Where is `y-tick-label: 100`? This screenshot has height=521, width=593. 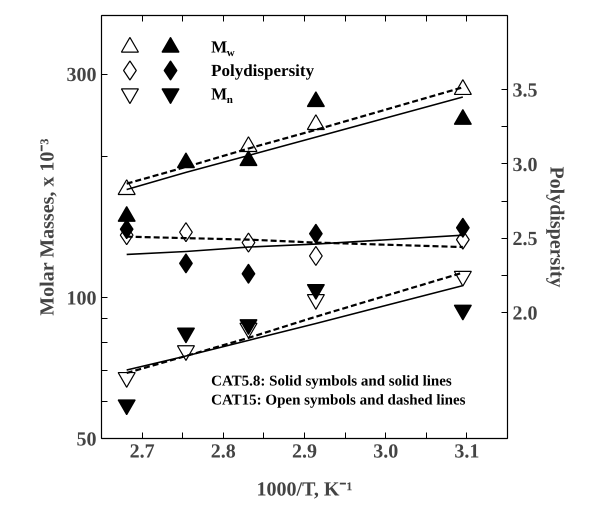 y-tick-label: 100 is located at coordinates (81, 299).